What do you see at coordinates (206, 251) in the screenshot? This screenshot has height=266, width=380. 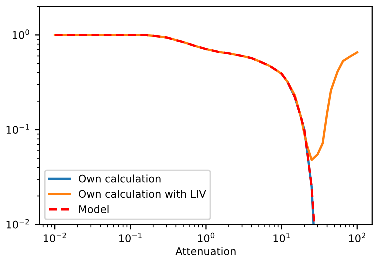 I see `x-axis-title: Attenuation` at bounding box center [206, 251].